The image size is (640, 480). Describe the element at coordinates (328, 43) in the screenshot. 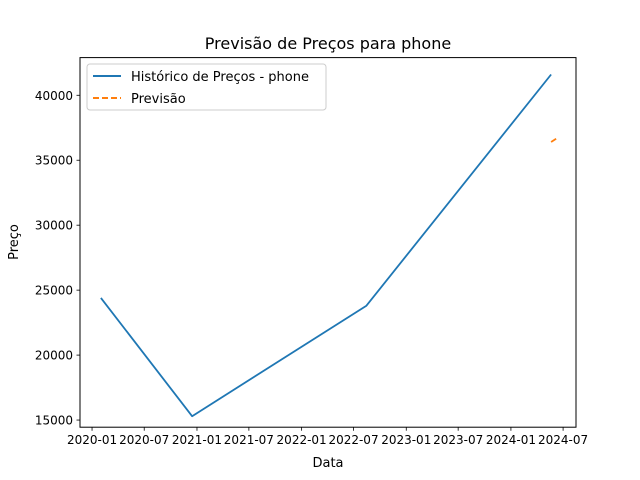

I see `chart-title: Previsão de Preços para phone` at that location.